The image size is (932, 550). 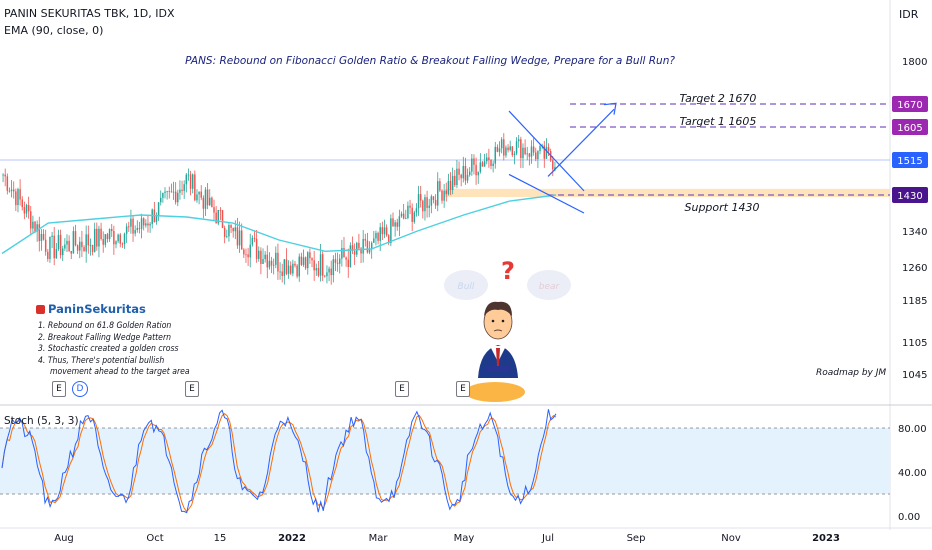 I want to click on stoch-tick-label: 40.00, so click(x=912, y=473).